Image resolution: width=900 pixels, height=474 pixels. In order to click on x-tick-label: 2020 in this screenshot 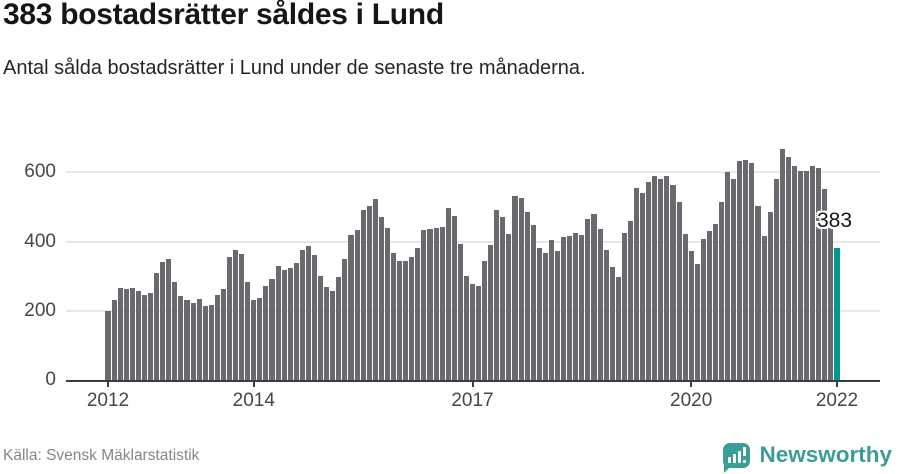, I will do `click(691, 400)`.